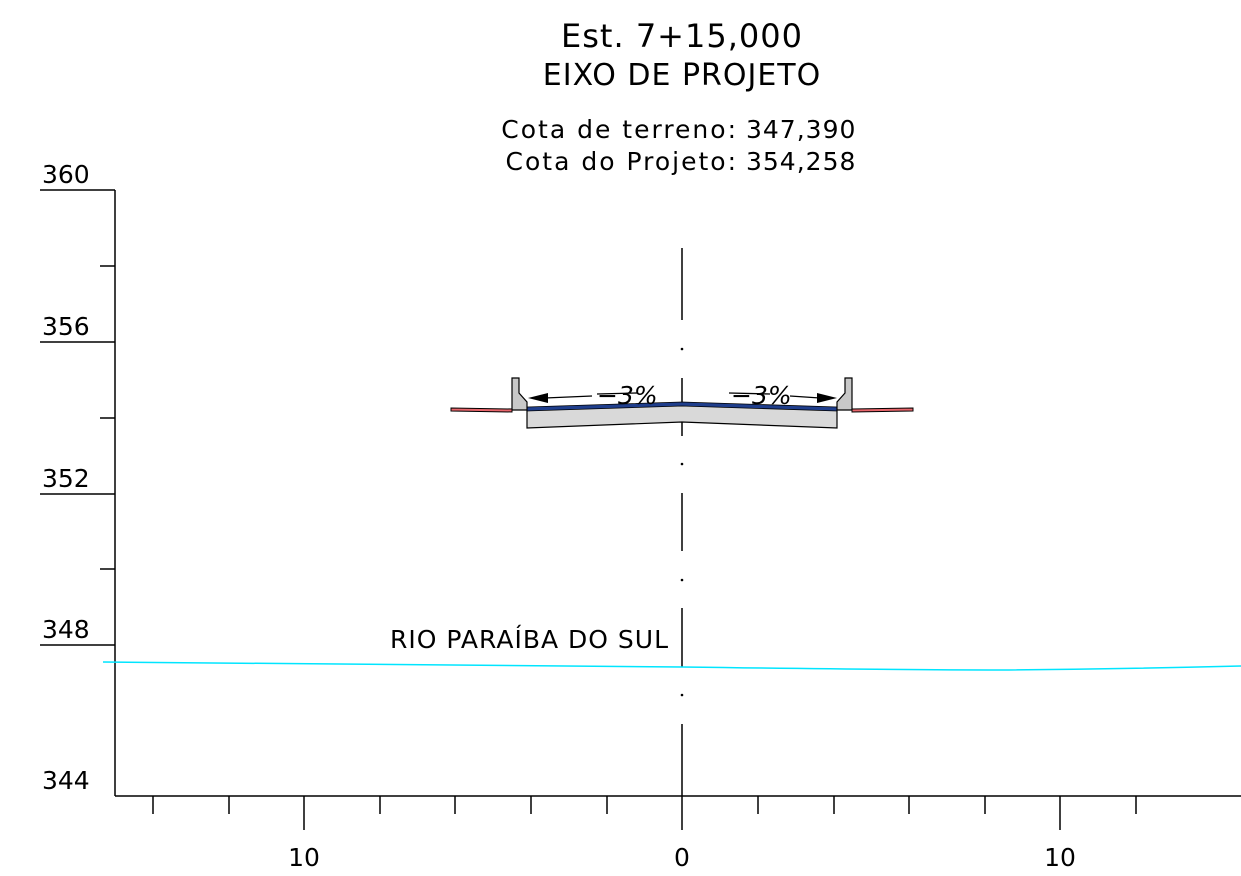 This screenshot has width=1241, height=876. I want to click on project-elevation-label: Cota do Projeto:, so click(622, 161).